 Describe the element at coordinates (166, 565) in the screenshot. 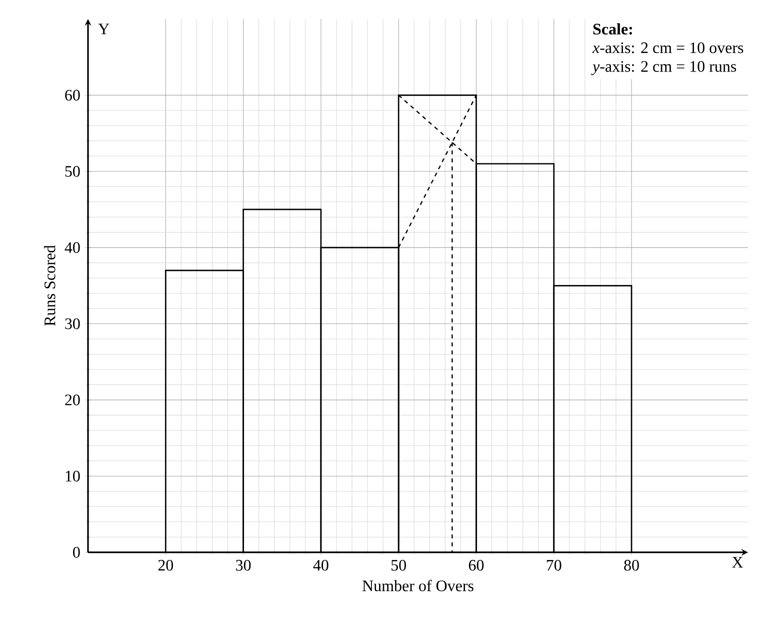

I see `x-tick-label: 20` at that location.